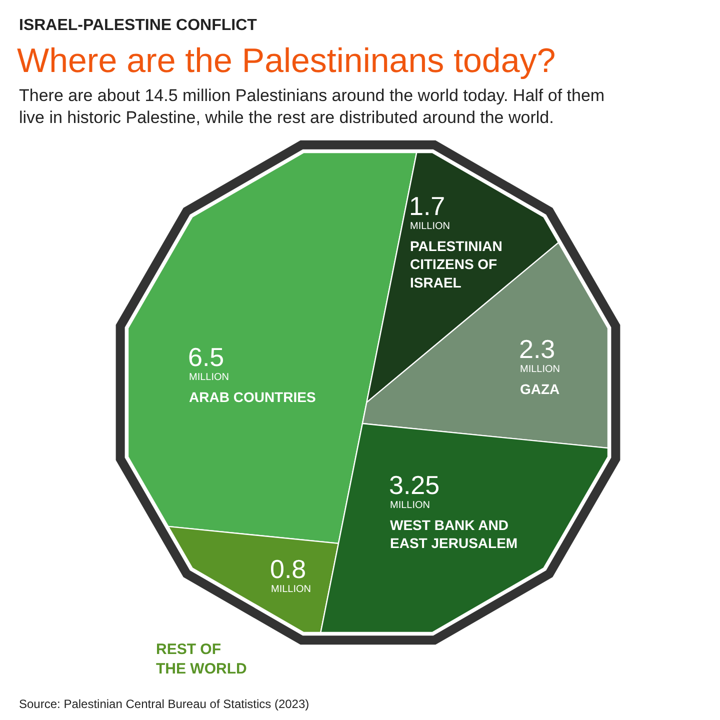 This screenshot has height=720, width=720. I want to click on data-label: 0.8 MILLION, so click(291, 574).